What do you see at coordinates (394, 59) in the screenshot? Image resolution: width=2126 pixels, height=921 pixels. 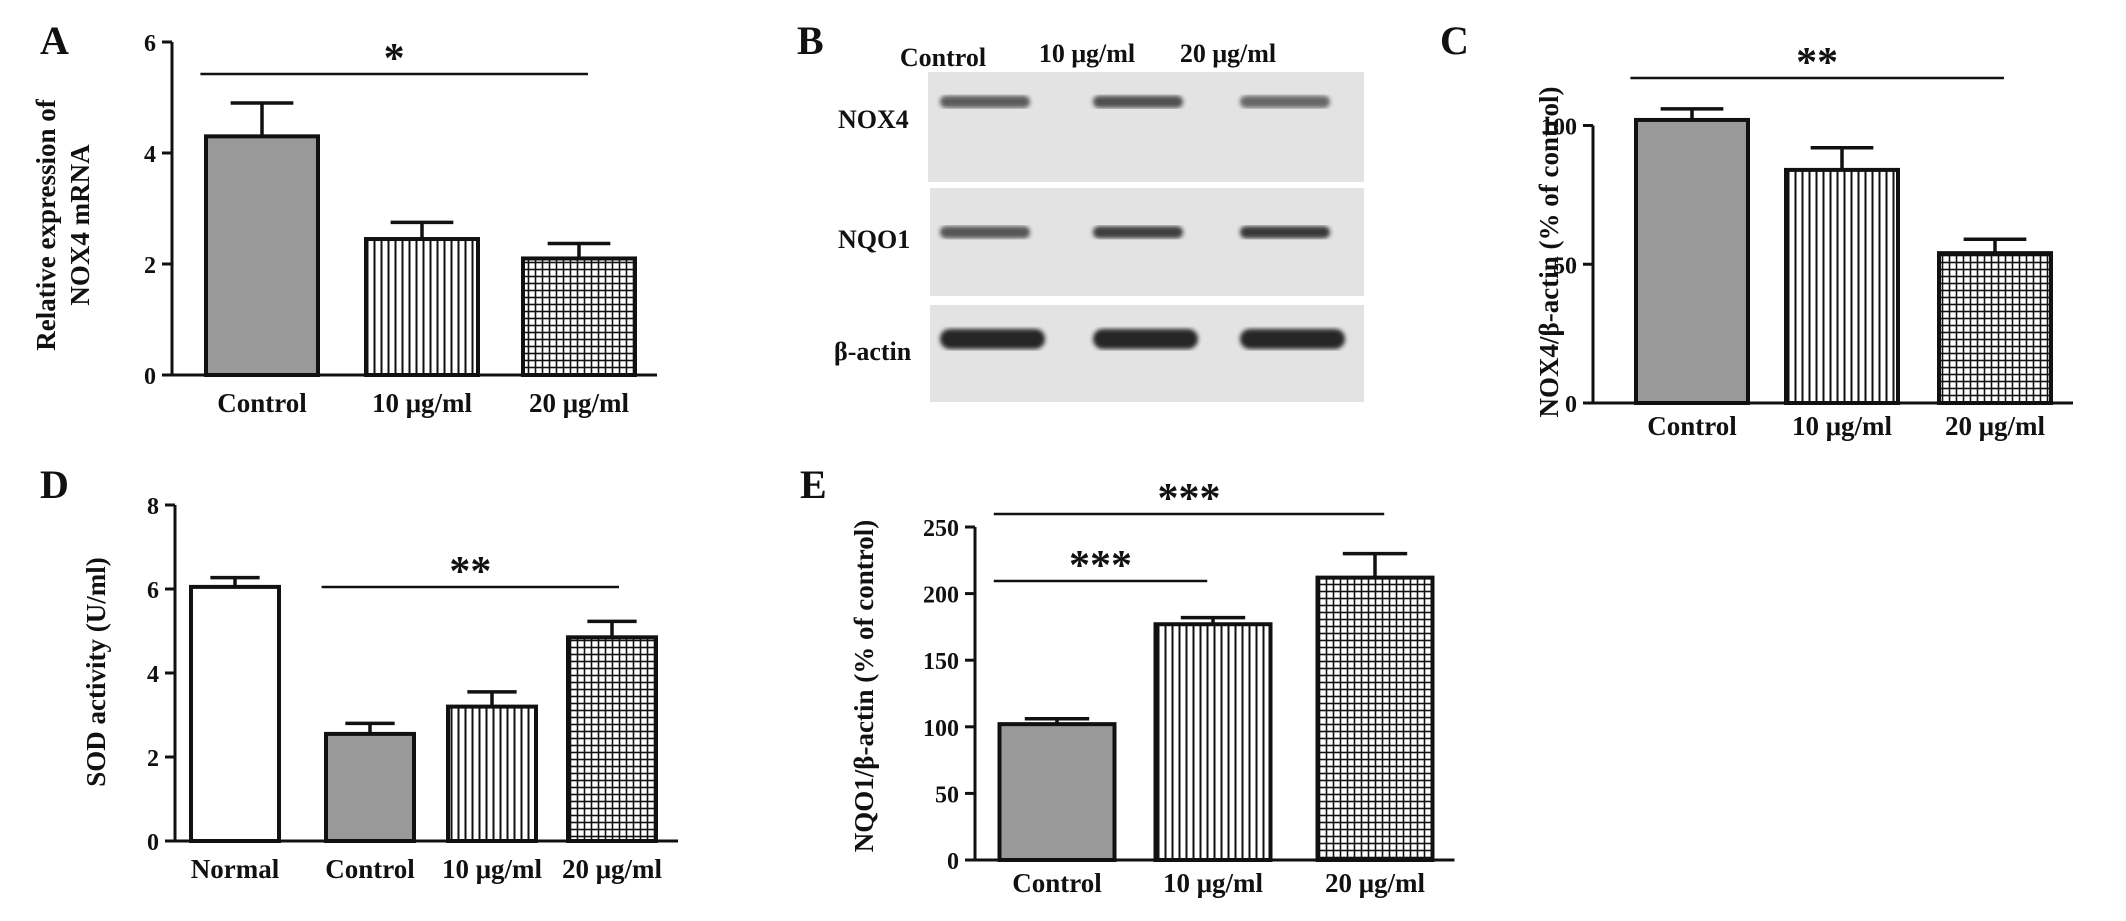 I see `significance-label: *` at bounding box center [394, 59].